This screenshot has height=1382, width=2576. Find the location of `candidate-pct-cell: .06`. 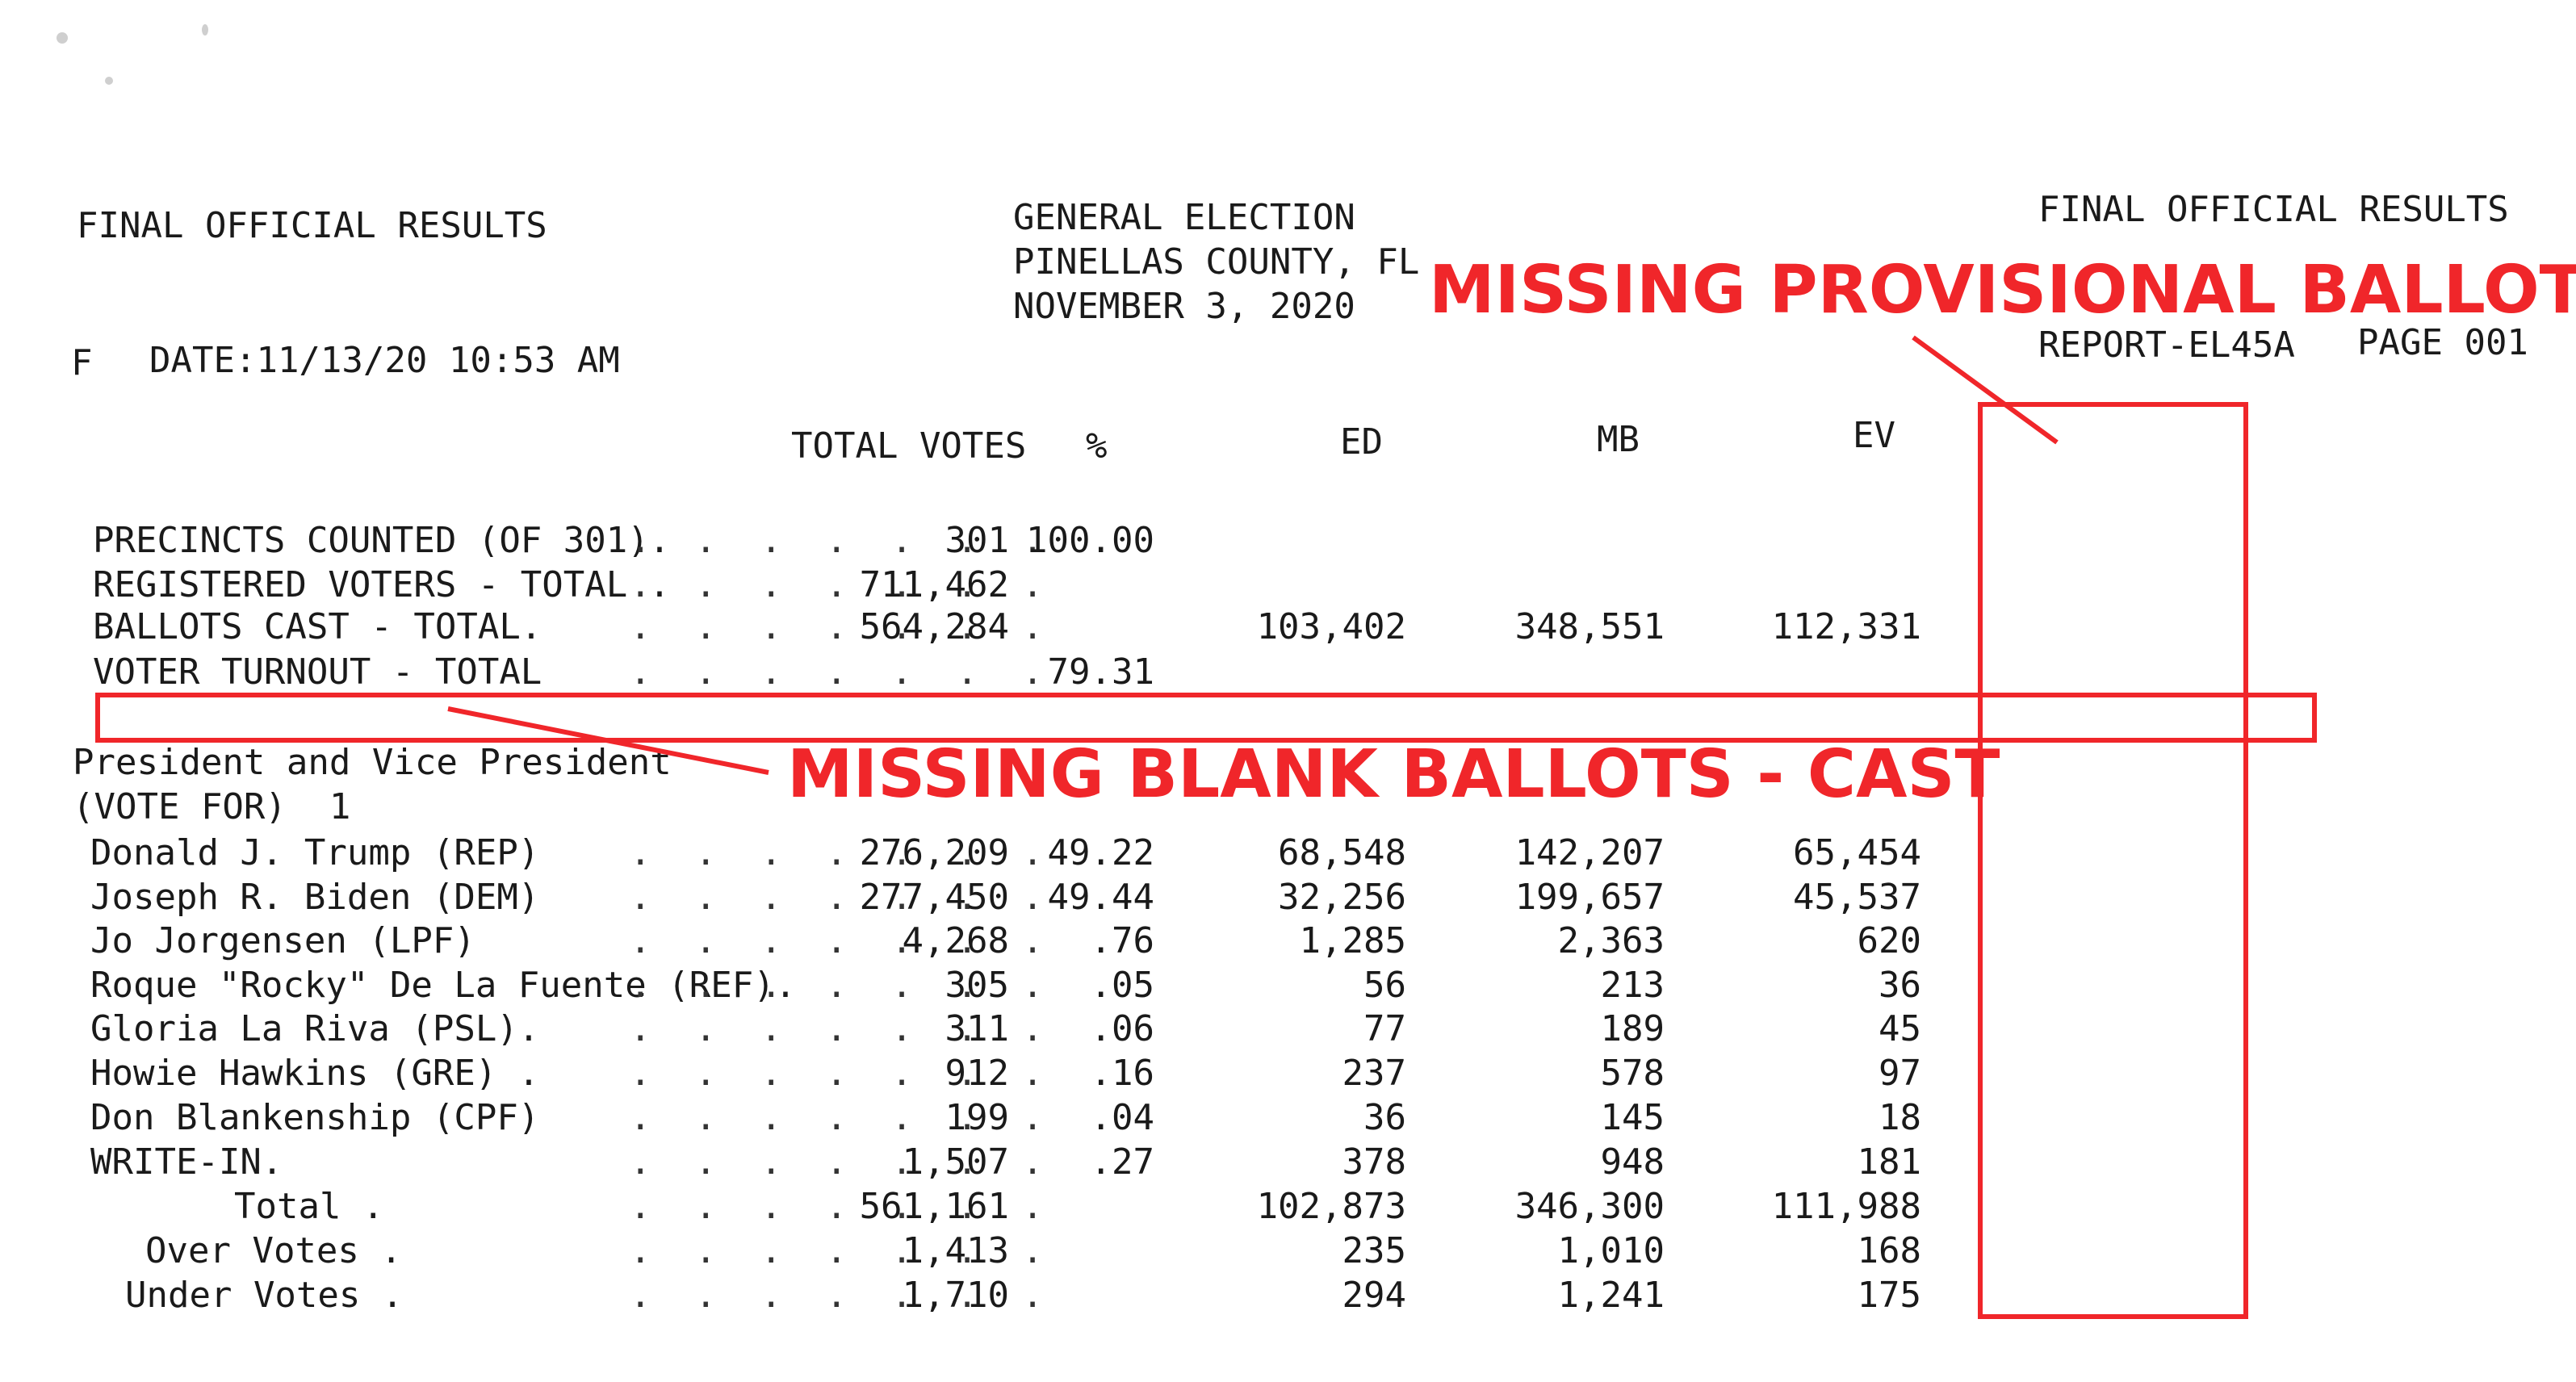

candidate-pct-cell: .06 is located at coordinates (1122, 1028).